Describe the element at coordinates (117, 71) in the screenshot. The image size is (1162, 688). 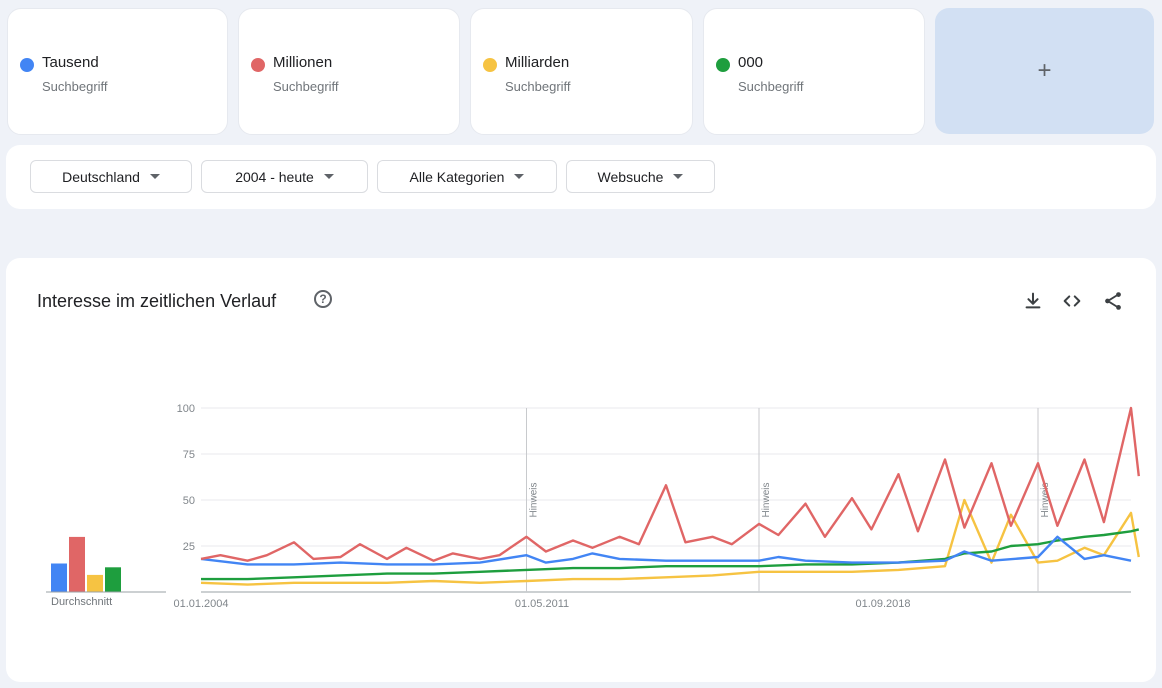
I see `term-card-tausend: Tausend Suchbegriff` at that location.